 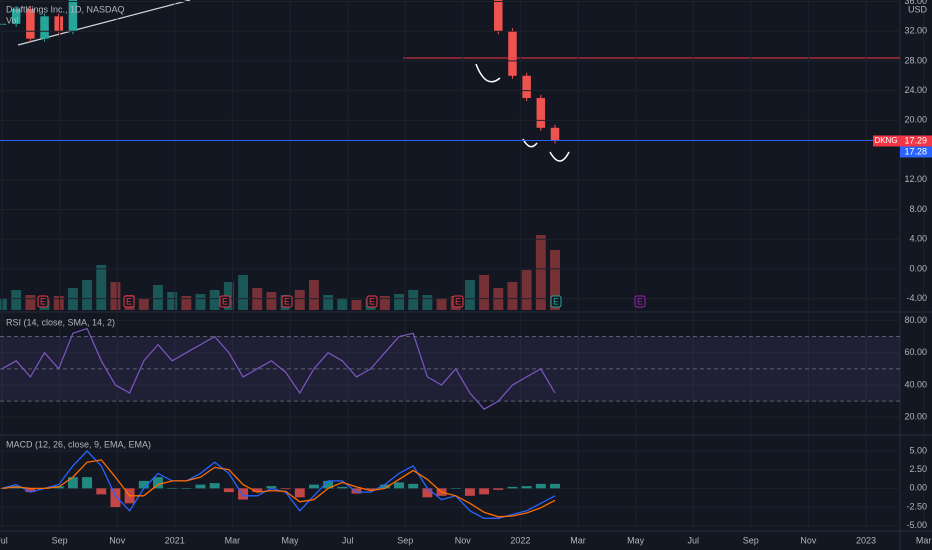 What do you see at coordinates (65, 9) in the screenshot?
I see `chart-title: DraftKings Inc., 1D, NASDAQ` at bounding box center [65, 9].